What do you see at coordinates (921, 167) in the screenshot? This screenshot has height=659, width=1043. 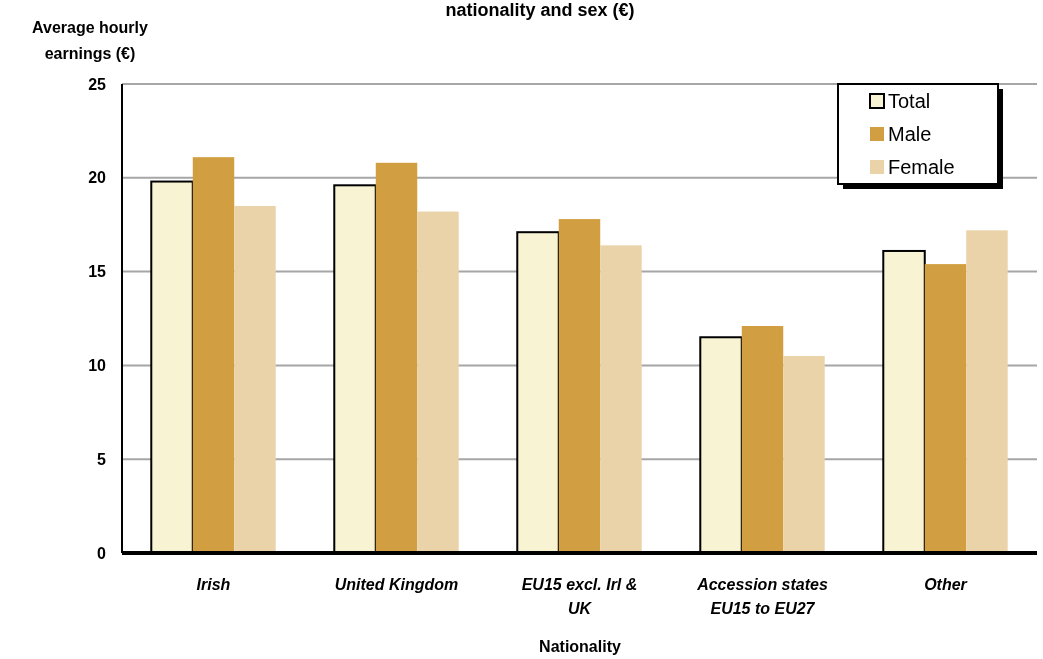 I see `legend-label: Female` at bounding box center [921, 167].